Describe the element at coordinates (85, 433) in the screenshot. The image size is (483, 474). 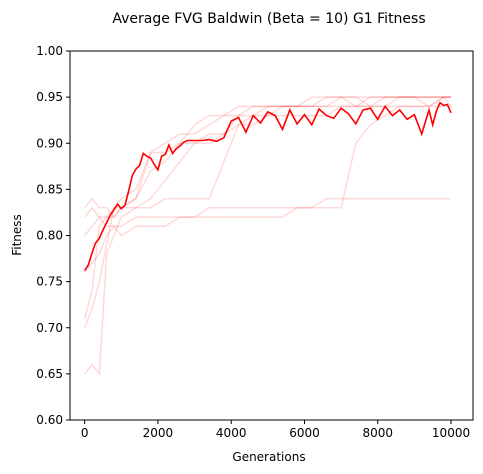
I see `x-tick-label: 0` at that location.